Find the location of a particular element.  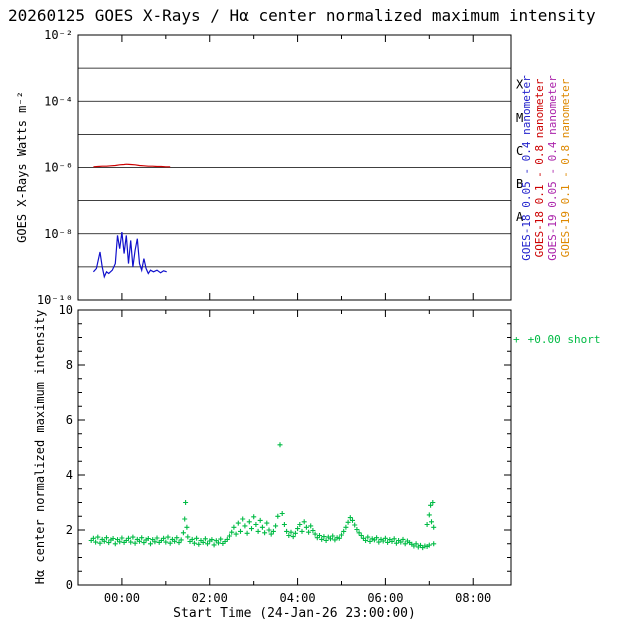

halpha-y-tick-label: 4 is located at coordinates (69, 475).